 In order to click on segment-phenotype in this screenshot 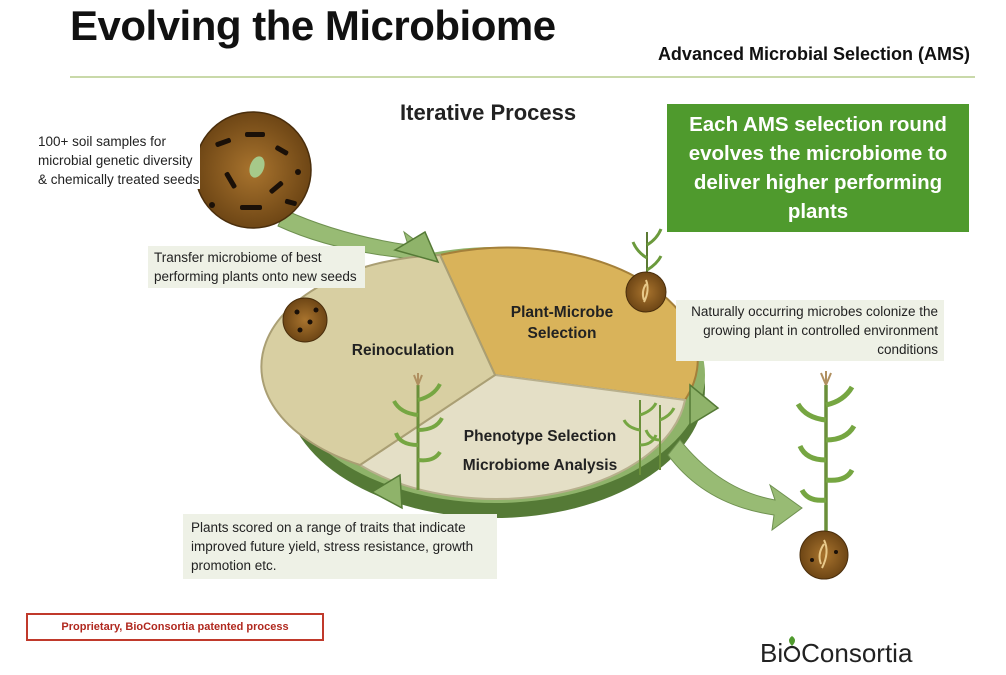, I will do `click(522, 436)`.